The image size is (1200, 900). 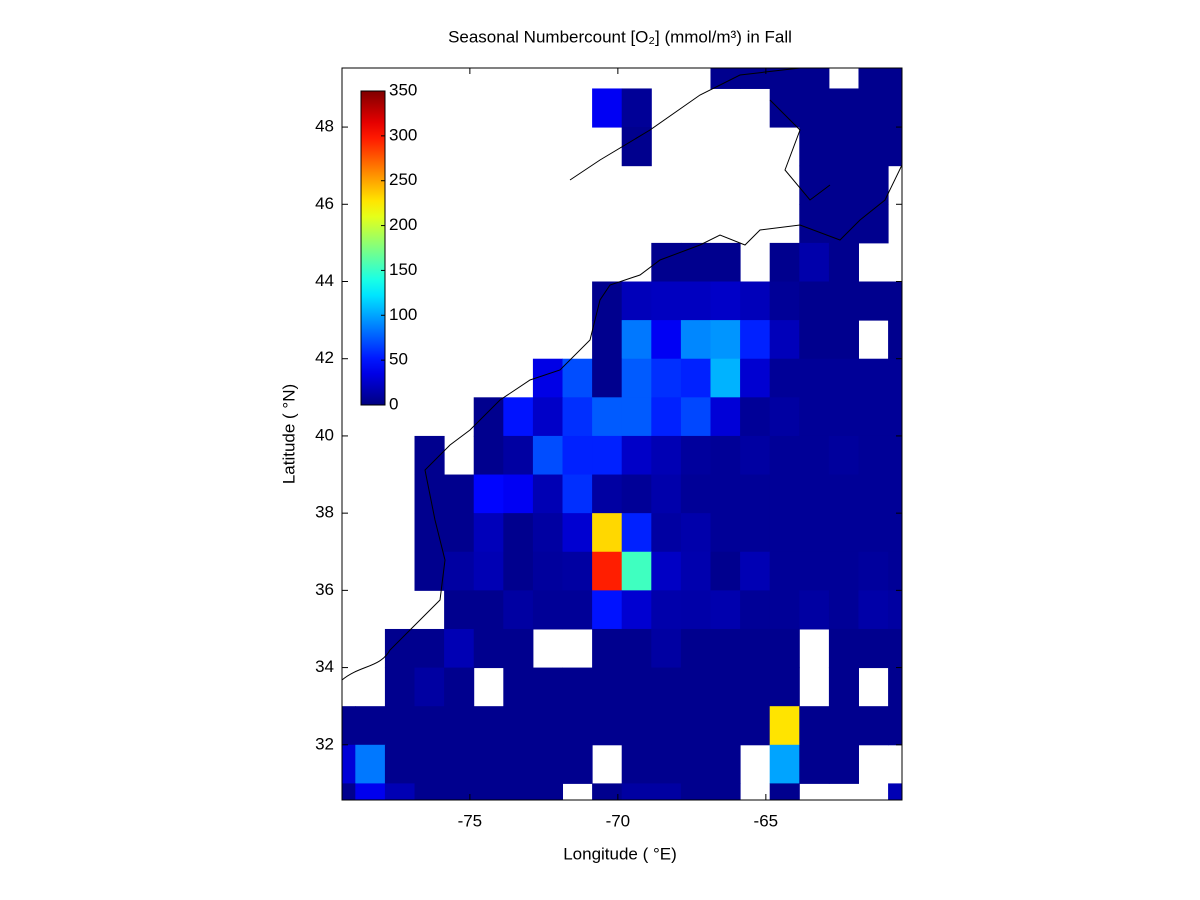 What do you see at coordinates (324, 743) in the screenshot?
I see `y-tick-label: 32` at bounding box center [324, 743].